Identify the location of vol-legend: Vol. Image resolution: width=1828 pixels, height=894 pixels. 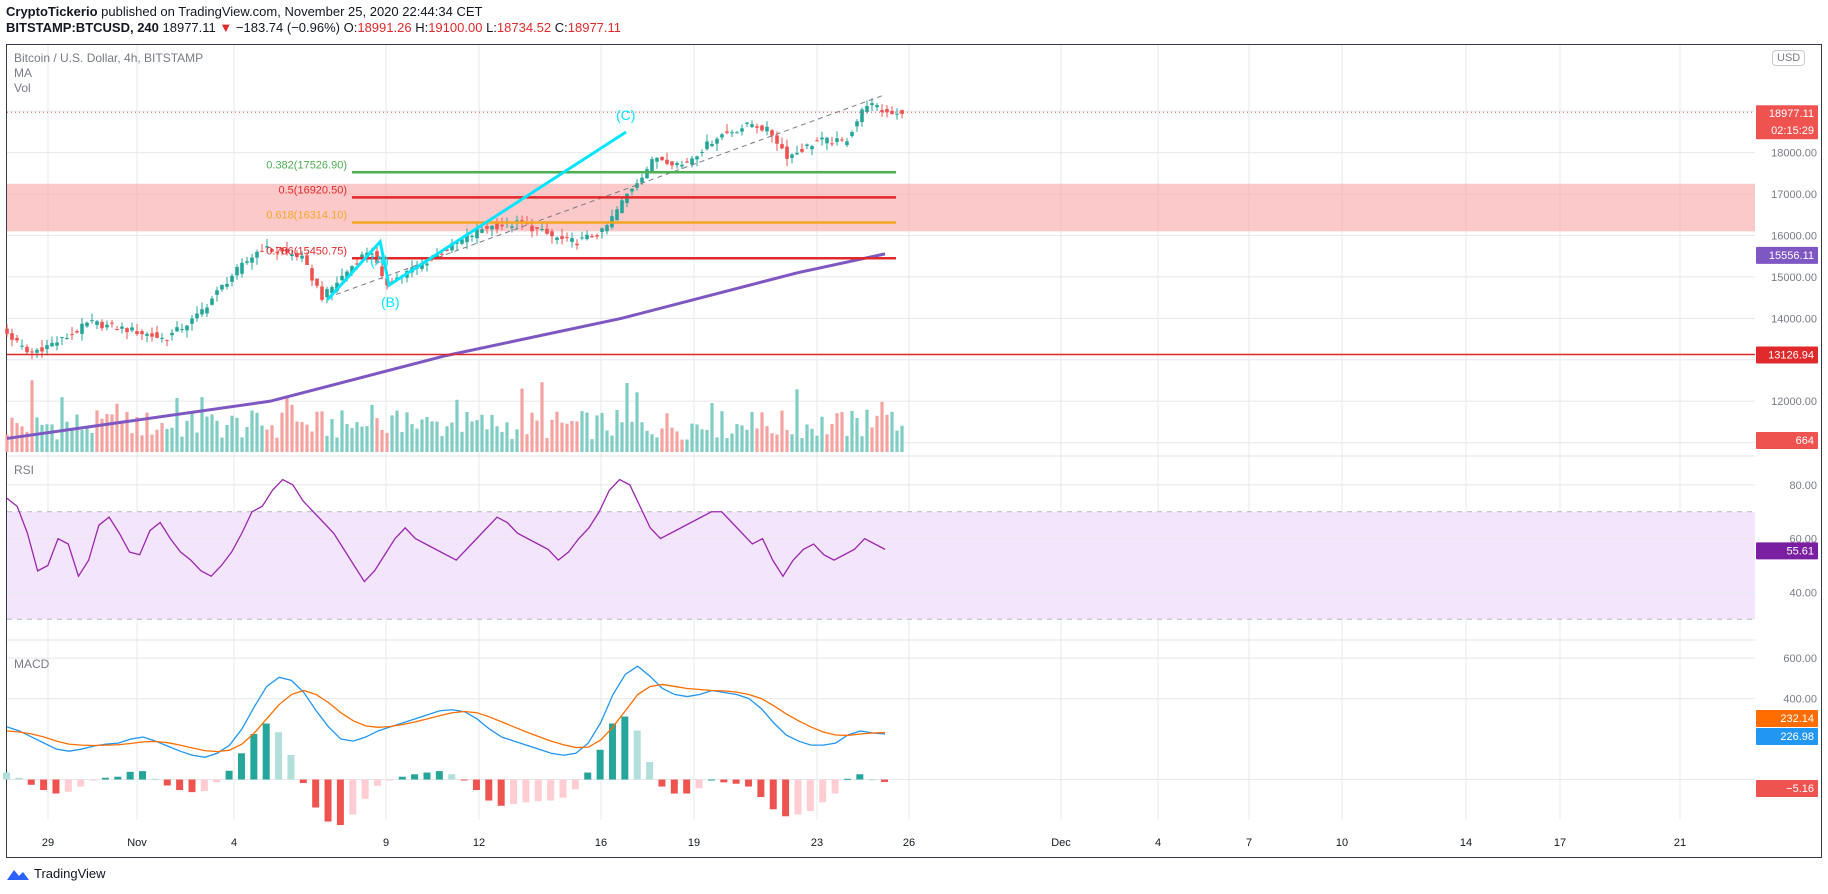
(22, 88).